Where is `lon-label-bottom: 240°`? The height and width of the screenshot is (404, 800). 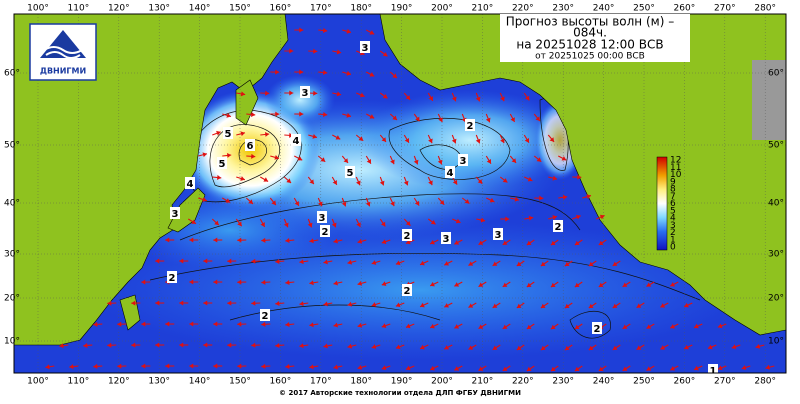
lon-label-bottom: 240° is located at coordinates (604, 382).